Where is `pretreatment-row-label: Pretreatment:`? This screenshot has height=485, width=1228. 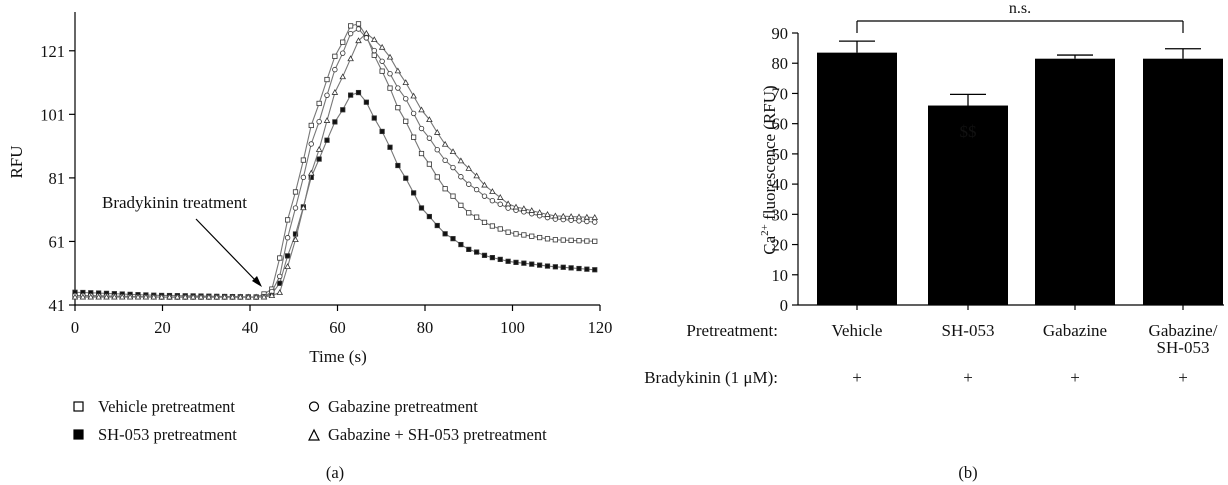
pretreatment-row-label: Pretreatment: is located at coordinates (732, 330).